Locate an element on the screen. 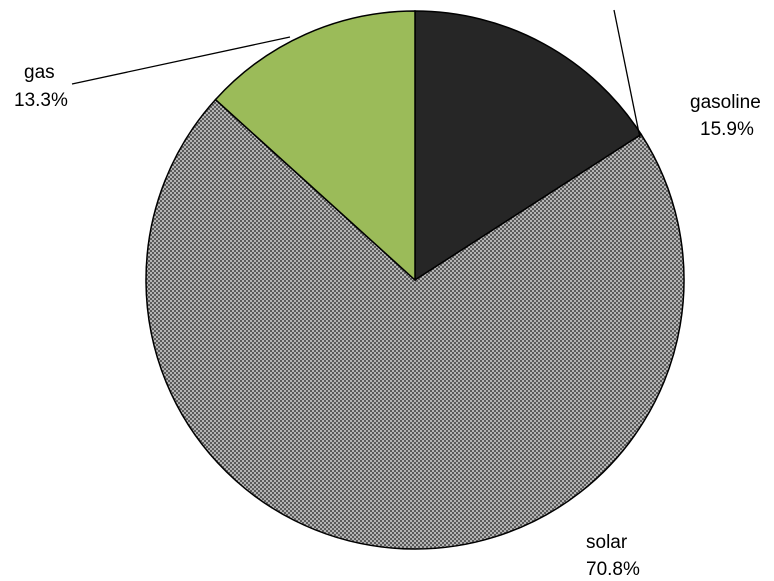 This screenshot has width=774, height=581. category-label-gasoline: gasoline is located at coordinates (725, 102).